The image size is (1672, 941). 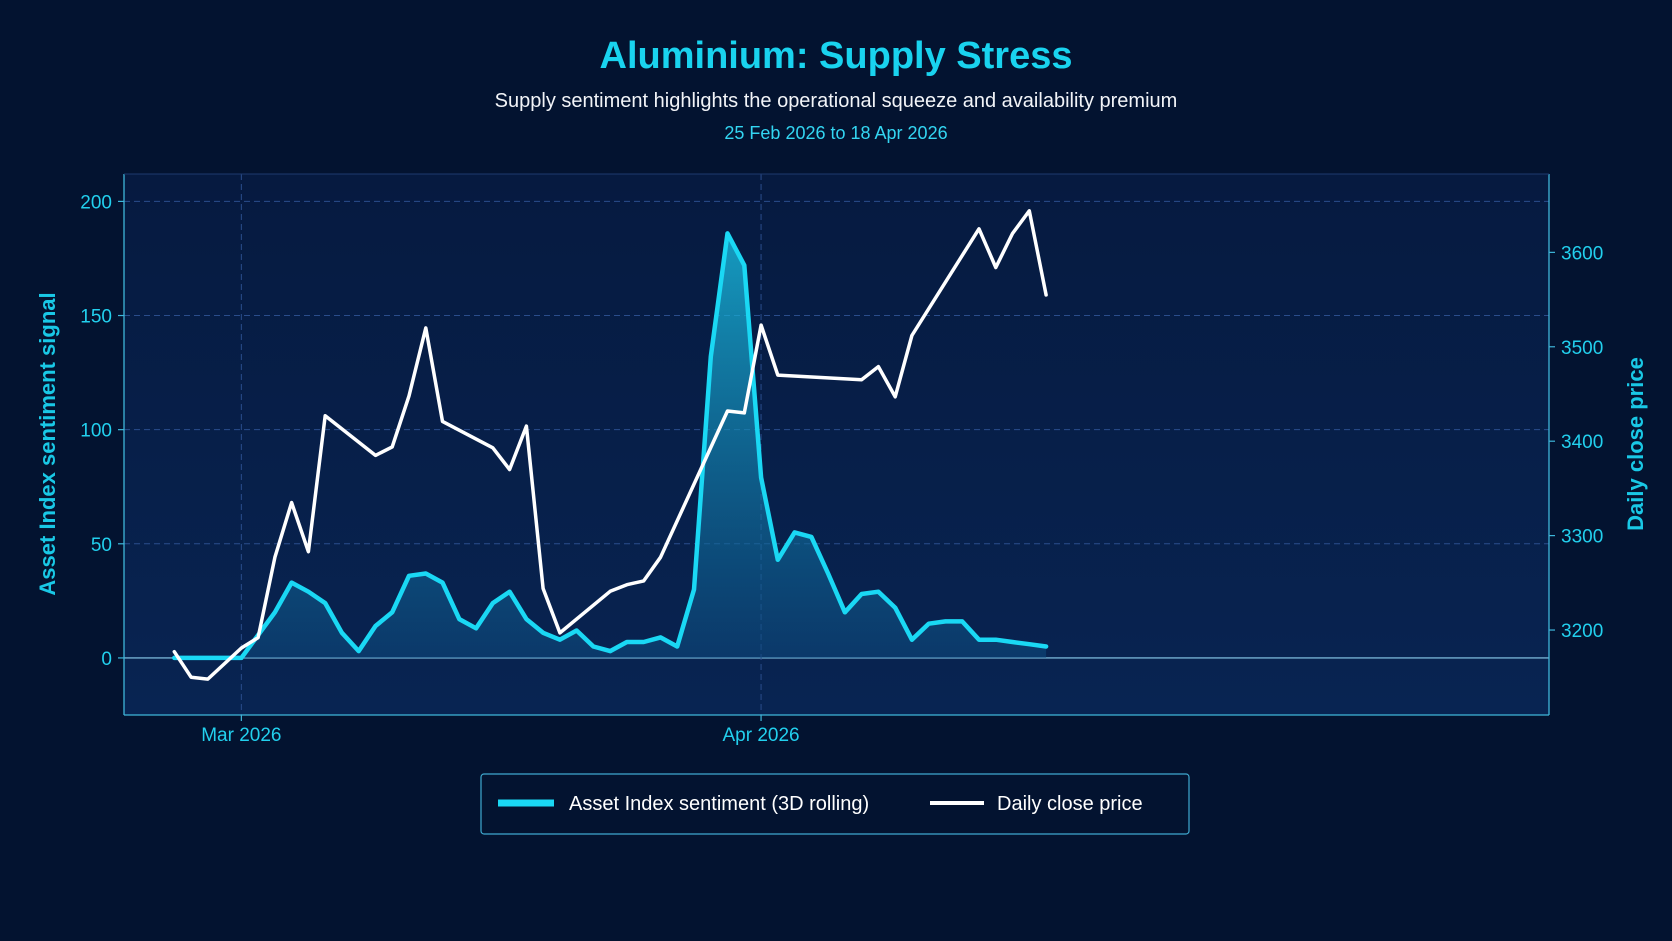 What do you see at coordinates (1582, 631) in the screenshot?
I see `y-right-tick-label: 3200` at bounding box center [1582, 631].